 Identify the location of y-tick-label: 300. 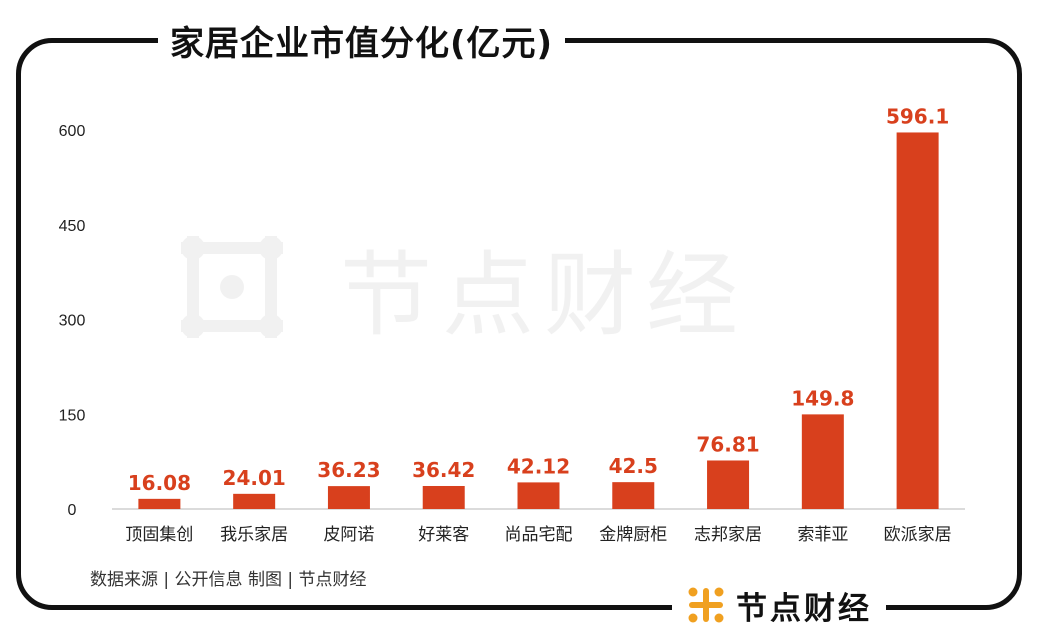
(72, 321).